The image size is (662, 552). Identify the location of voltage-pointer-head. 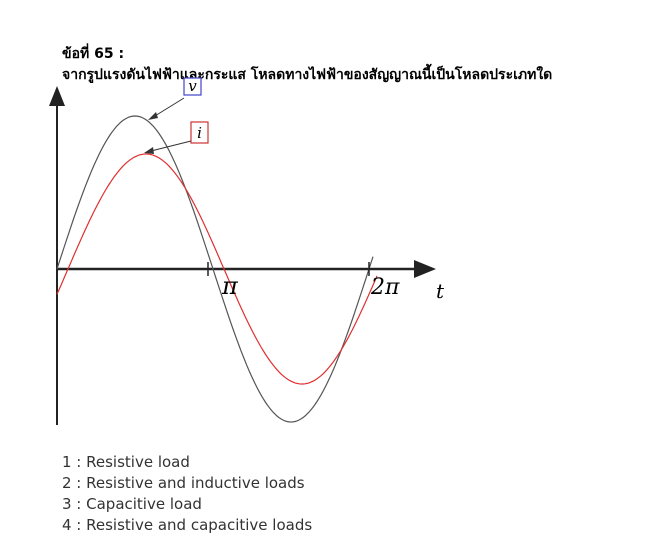
(153, 116).